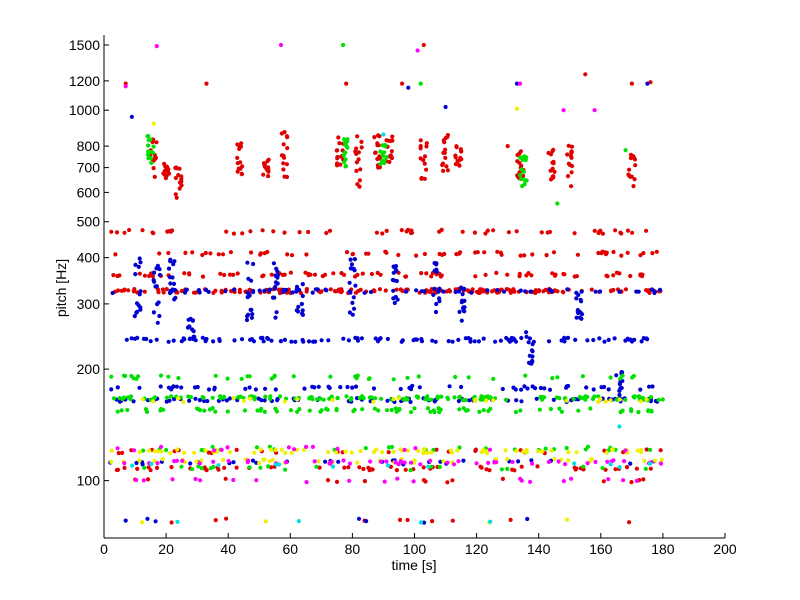  What do you see at coordinates (89, 369) in the screenshot?
I see `y-tick-label: 200` at bounding box center [89, 369].